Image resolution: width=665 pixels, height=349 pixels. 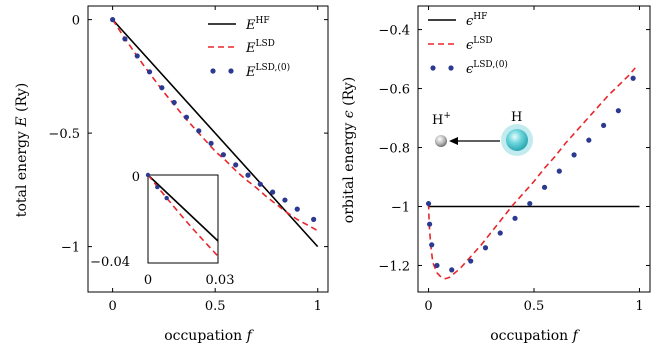 I want to click on proton-label: H+, so click(x=441, y=119).